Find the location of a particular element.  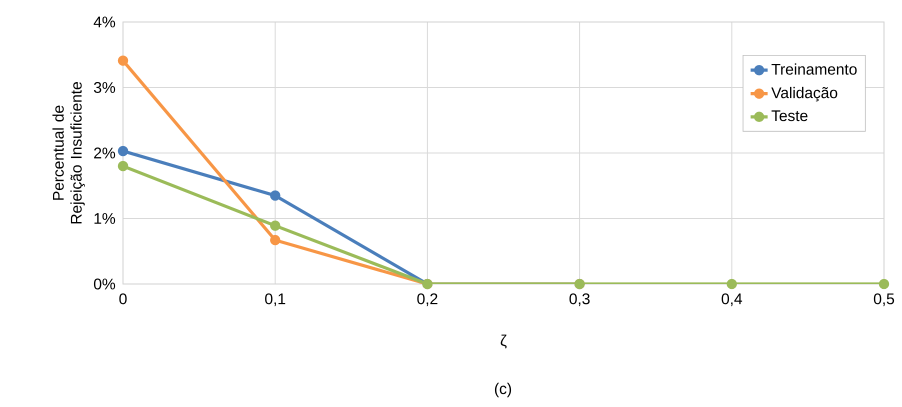

x-tick-label: 0,4 is located at coordinates (732, 299).